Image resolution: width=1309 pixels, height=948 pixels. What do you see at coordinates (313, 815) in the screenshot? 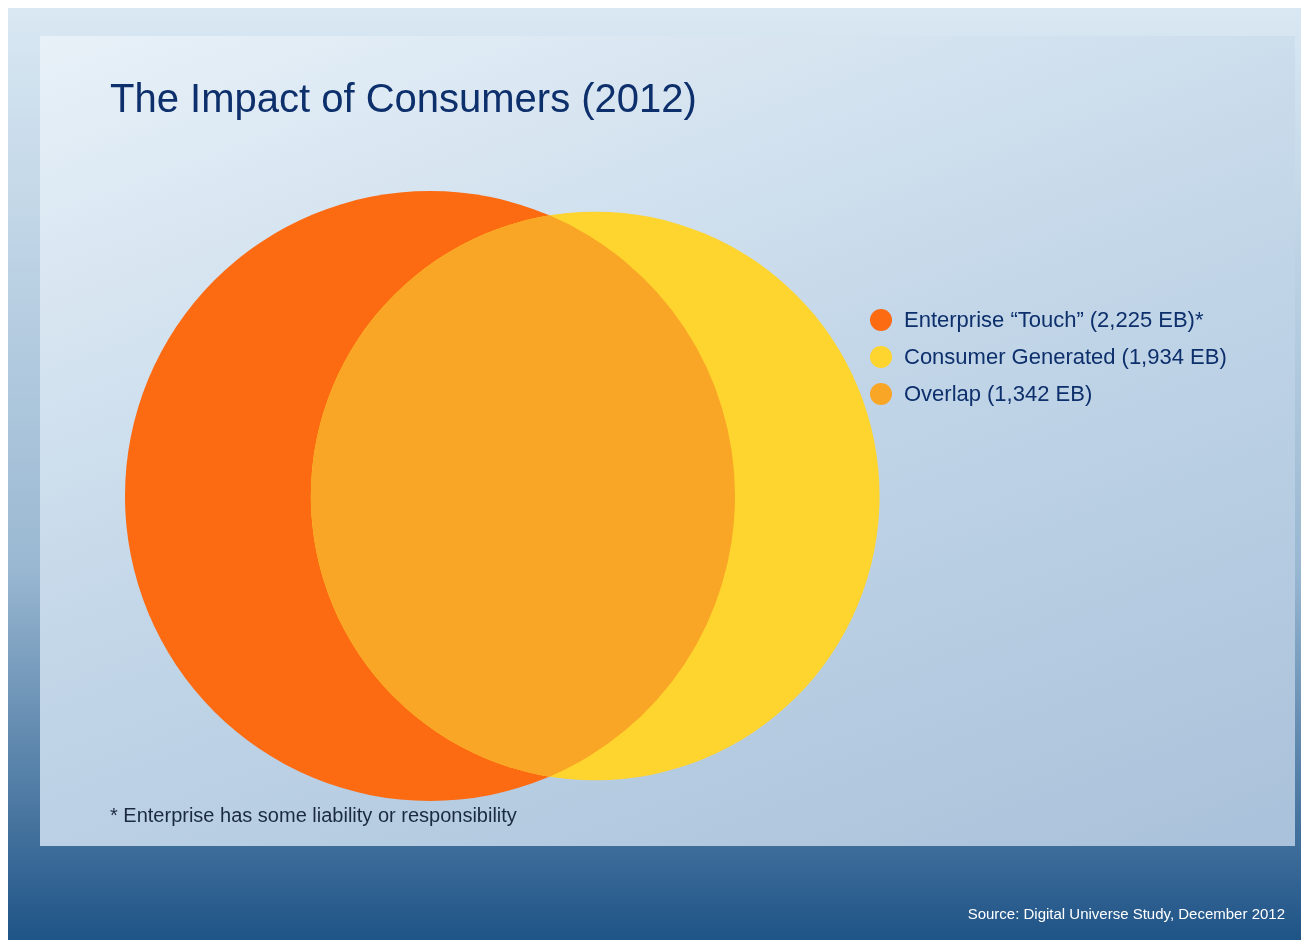
I see `text: * Enterprise has some liability or responsibility` at bounding box center [313, 815].